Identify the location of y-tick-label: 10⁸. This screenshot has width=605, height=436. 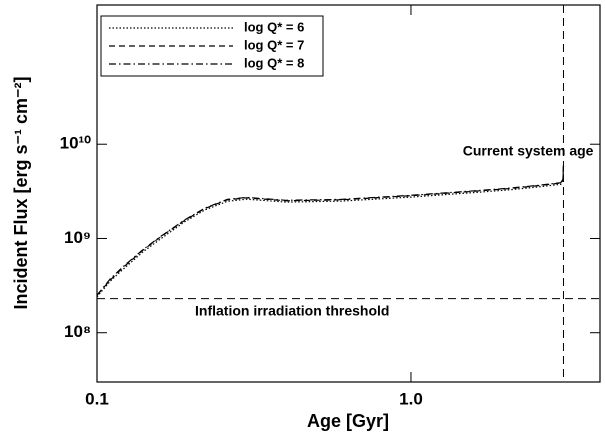
(77, 331).